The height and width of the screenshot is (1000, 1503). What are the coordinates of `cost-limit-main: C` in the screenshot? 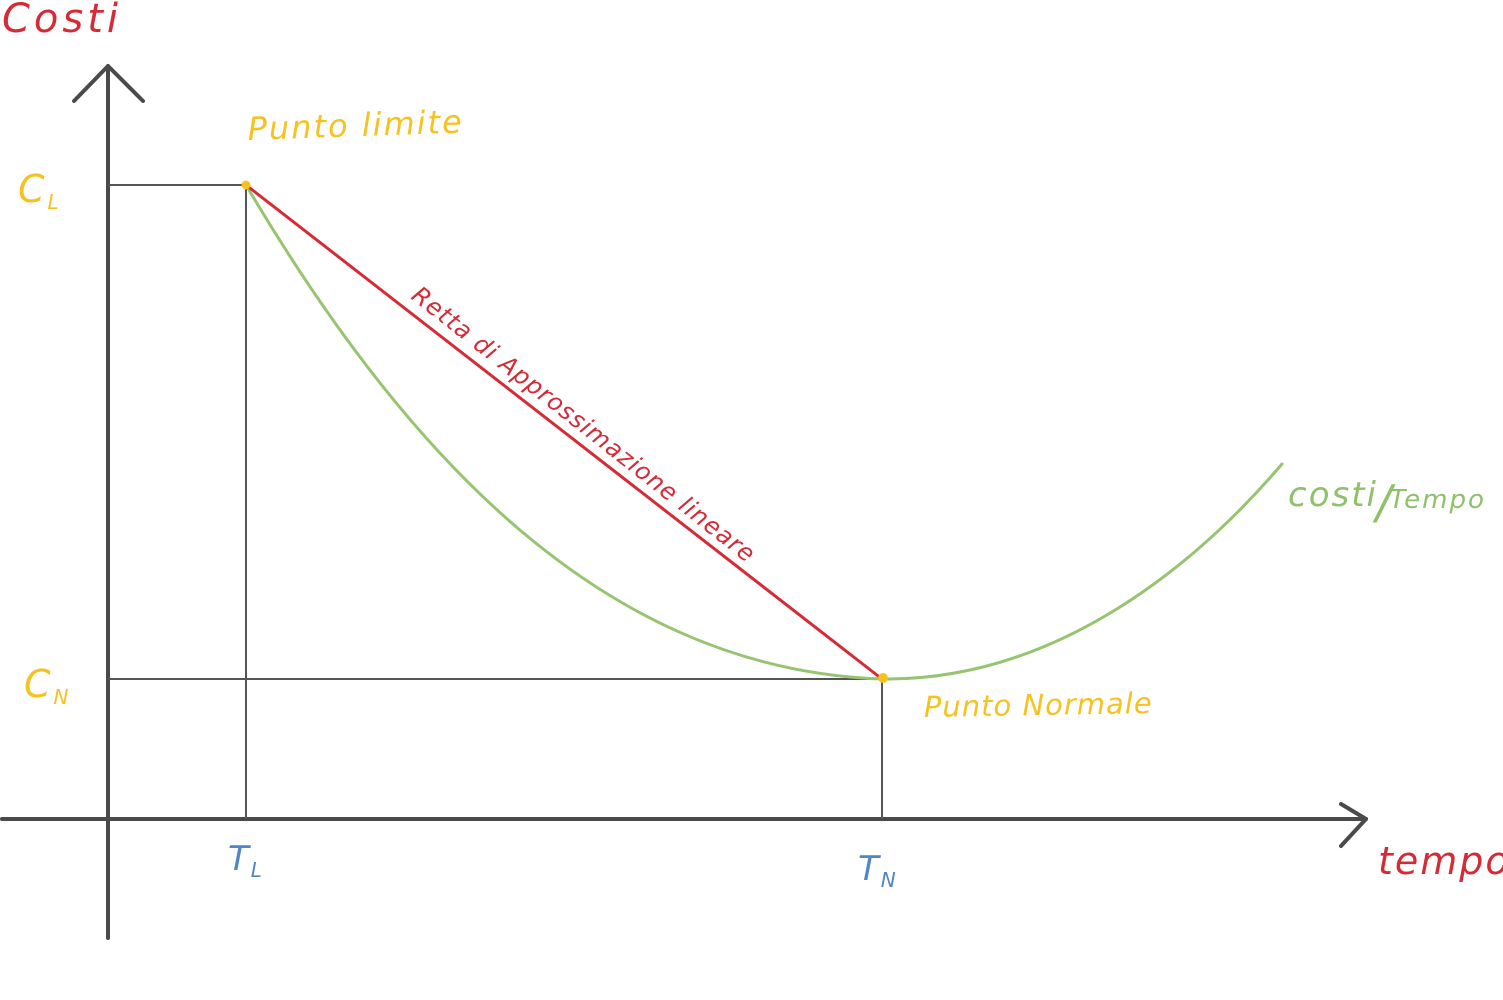 It's located at (31, 189).